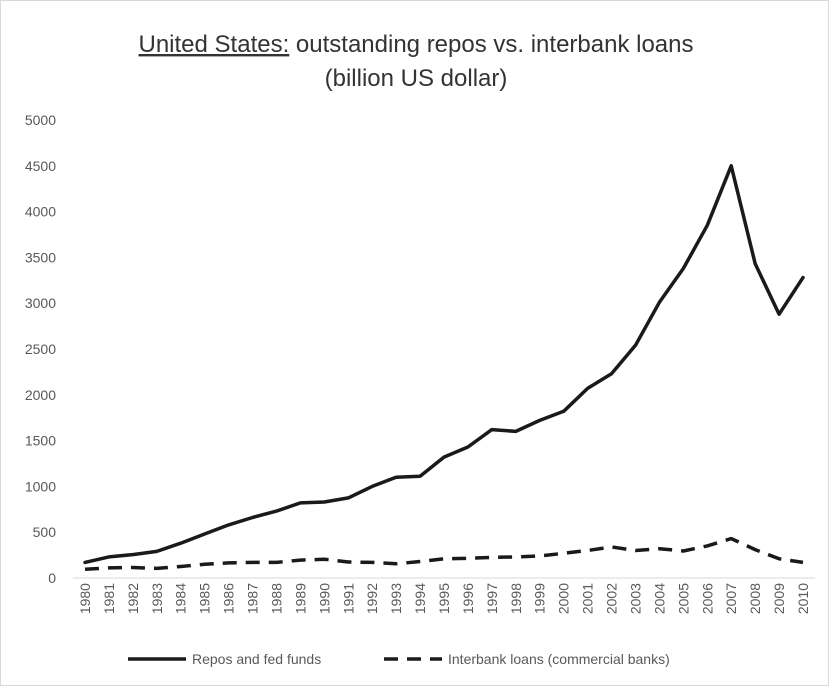 This screenshot has height=688, width=831. I want to click on x-tick-label: 1986, so click(229, 598).